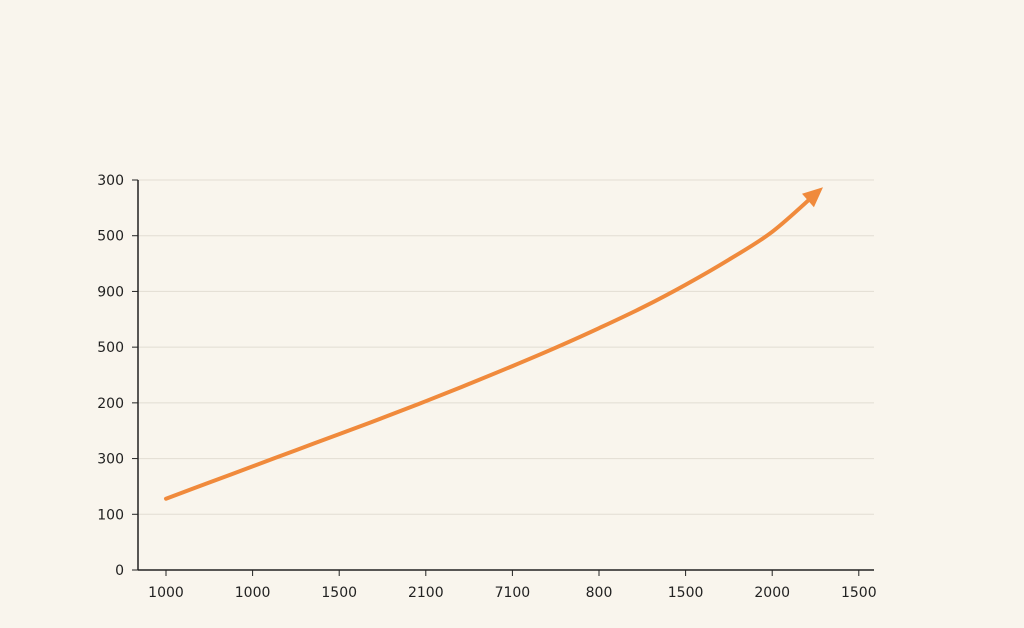  What do you see at coordinates (119, 571) in the screenshot?
I see `y-tick-label: 0` at bounding box center [119, 571].